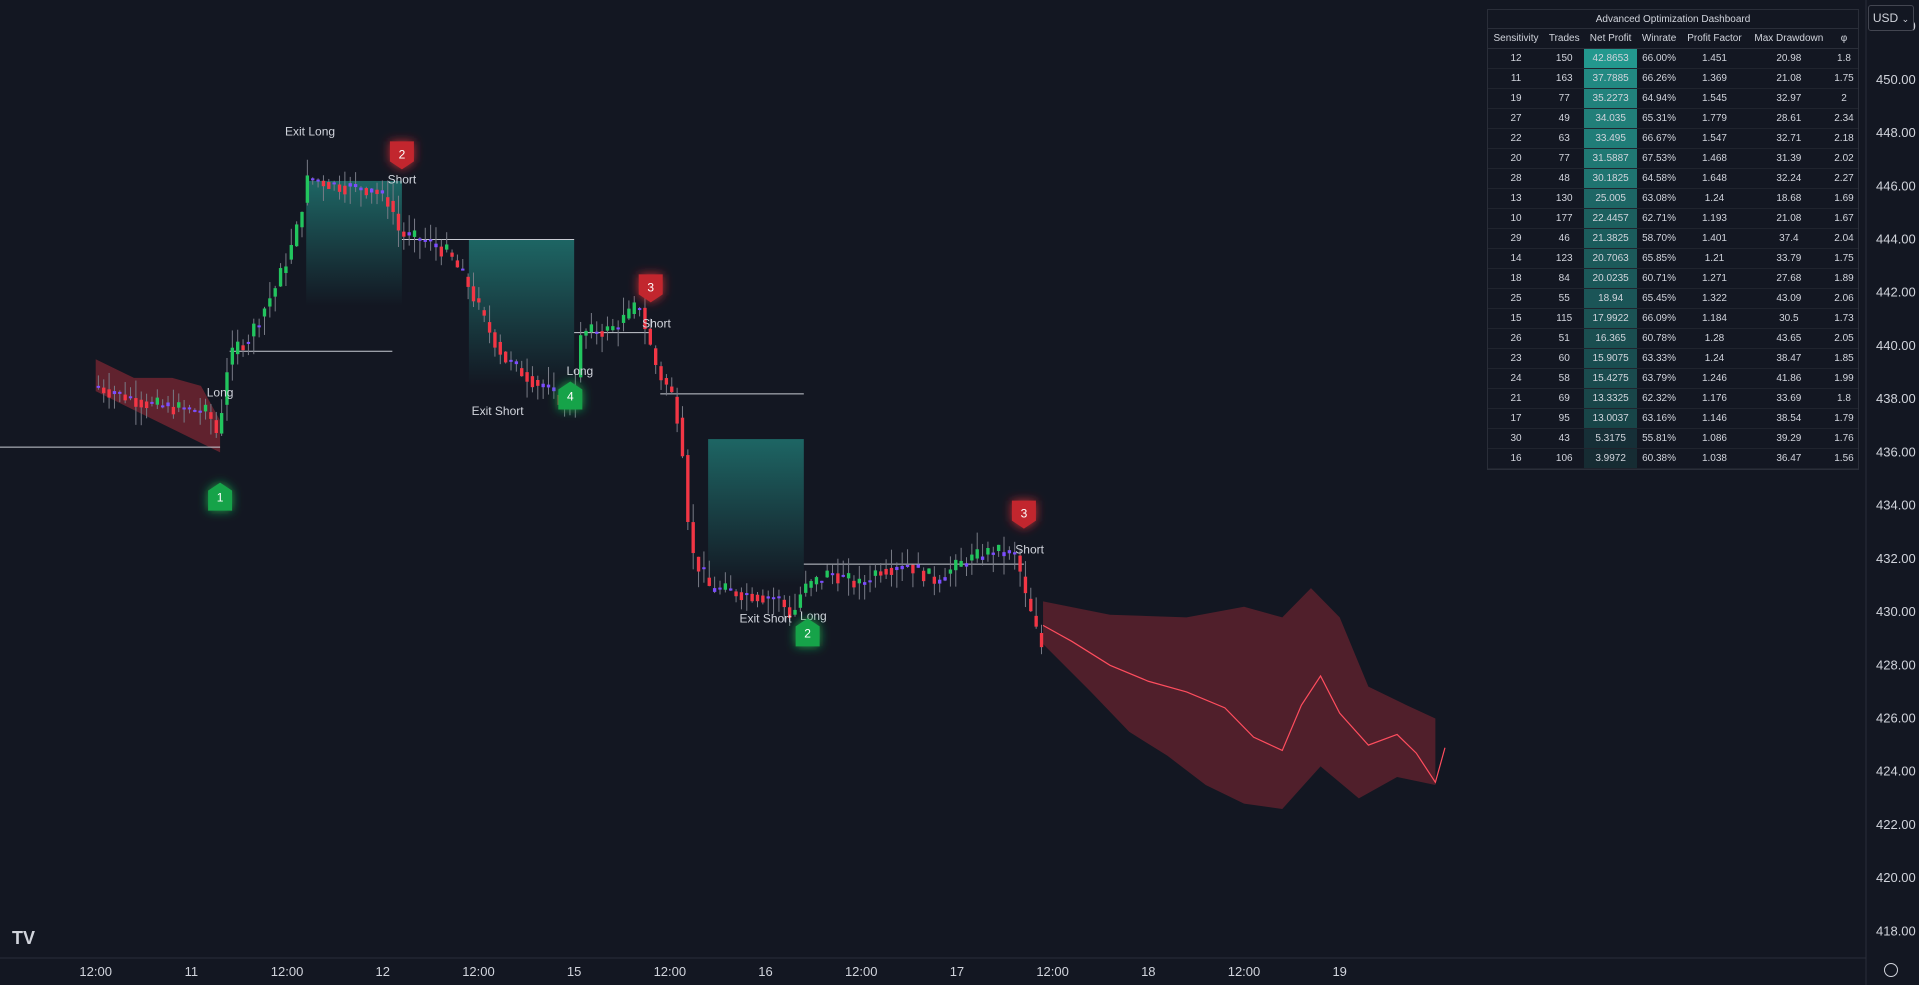 Image resolution: width=1919 pixels, height=985 pixels. I want to click on dashboard-header-cell: Profit Factor, so click(1714, 39).